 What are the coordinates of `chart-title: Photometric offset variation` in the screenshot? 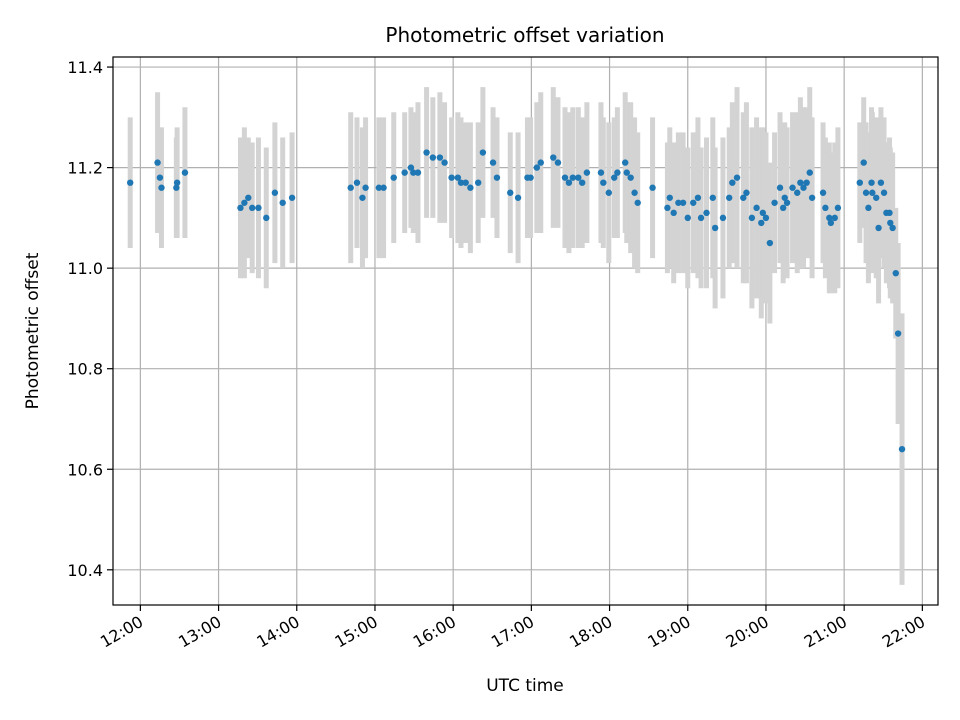 It's located at (524, 35).